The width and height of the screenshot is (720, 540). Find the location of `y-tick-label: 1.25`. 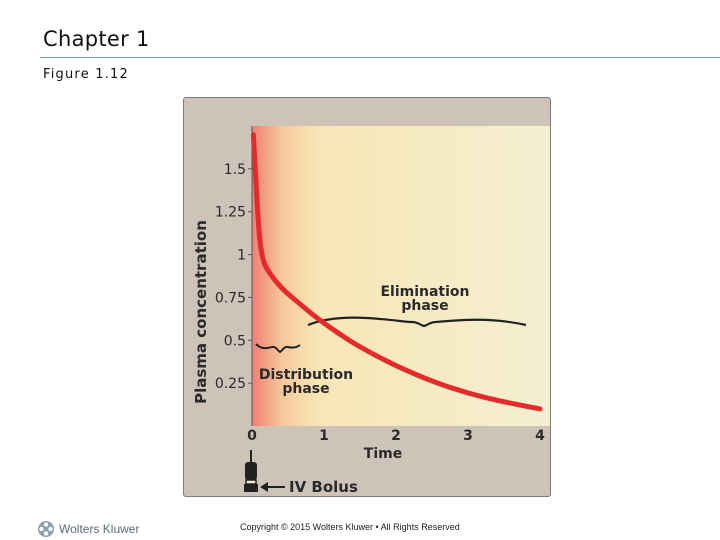

y-tick-label: 1.25 is located at coordinates (230, 213).